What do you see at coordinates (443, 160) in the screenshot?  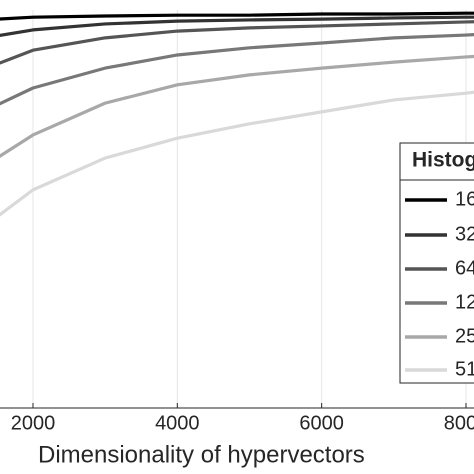 I see `legend-title: Histogram` at bounding box center [443, 160].